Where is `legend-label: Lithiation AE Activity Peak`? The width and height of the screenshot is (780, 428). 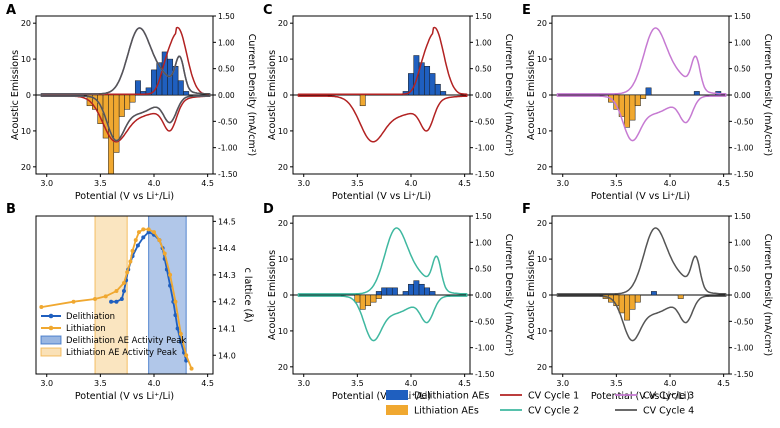 legend-label: Lithiation AE Activity Peak is located at coordinates (121, 353).